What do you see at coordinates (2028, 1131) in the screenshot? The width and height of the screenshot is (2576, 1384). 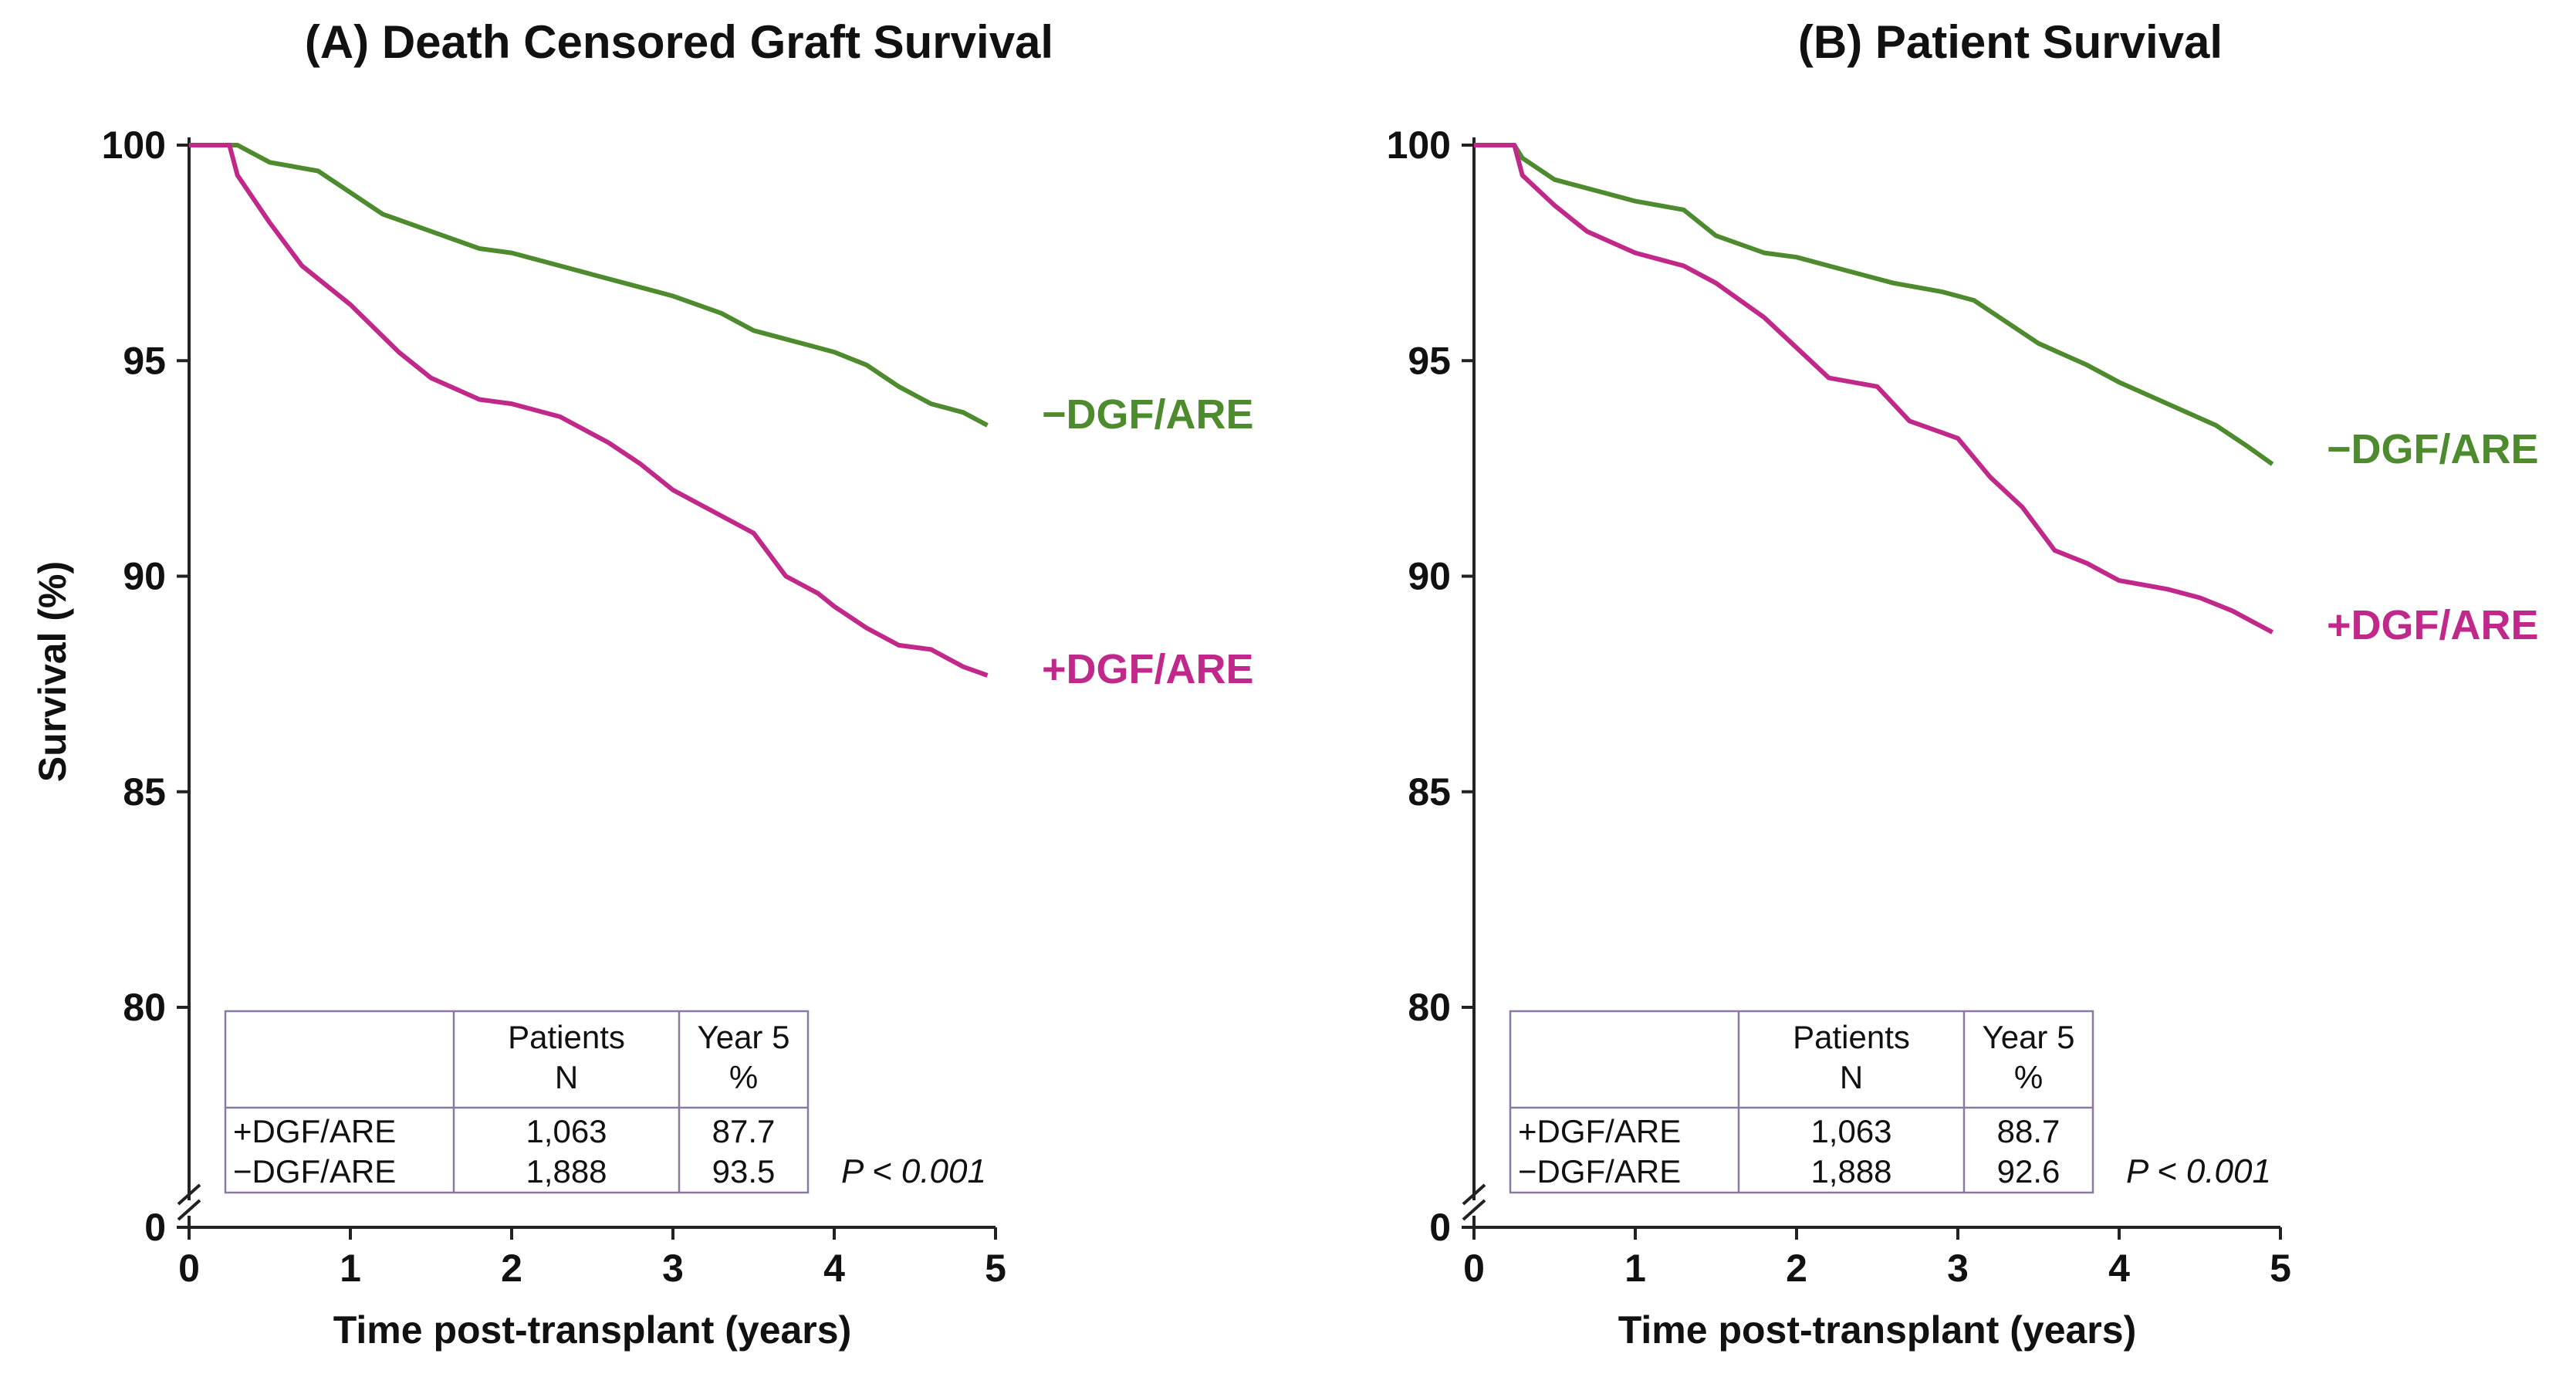 I see `table-cell: 88.7` at bounding box center [2028, 1131].